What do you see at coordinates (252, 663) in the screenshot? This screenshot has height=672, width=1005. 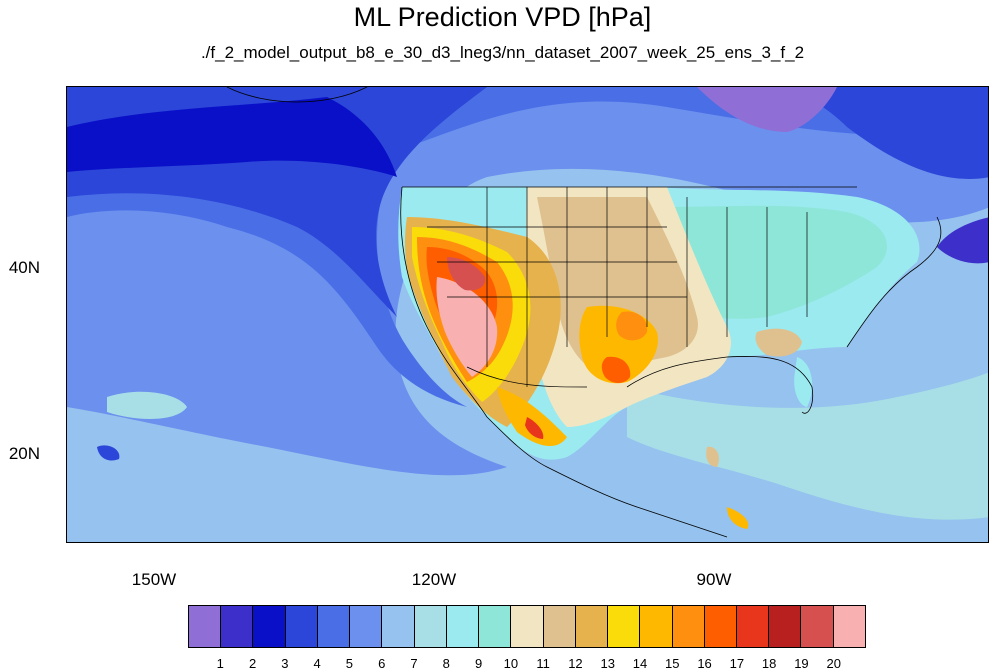 I see `colorbar-label: 2` at bounding box center [252, 663].